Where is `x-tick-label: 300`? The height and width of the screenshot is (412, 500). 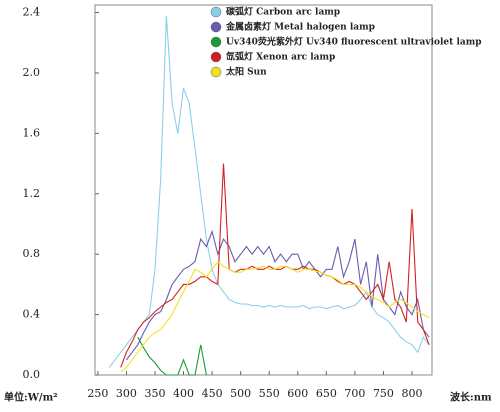
x-tick-label: 300 is located at coordinates (126, 393).